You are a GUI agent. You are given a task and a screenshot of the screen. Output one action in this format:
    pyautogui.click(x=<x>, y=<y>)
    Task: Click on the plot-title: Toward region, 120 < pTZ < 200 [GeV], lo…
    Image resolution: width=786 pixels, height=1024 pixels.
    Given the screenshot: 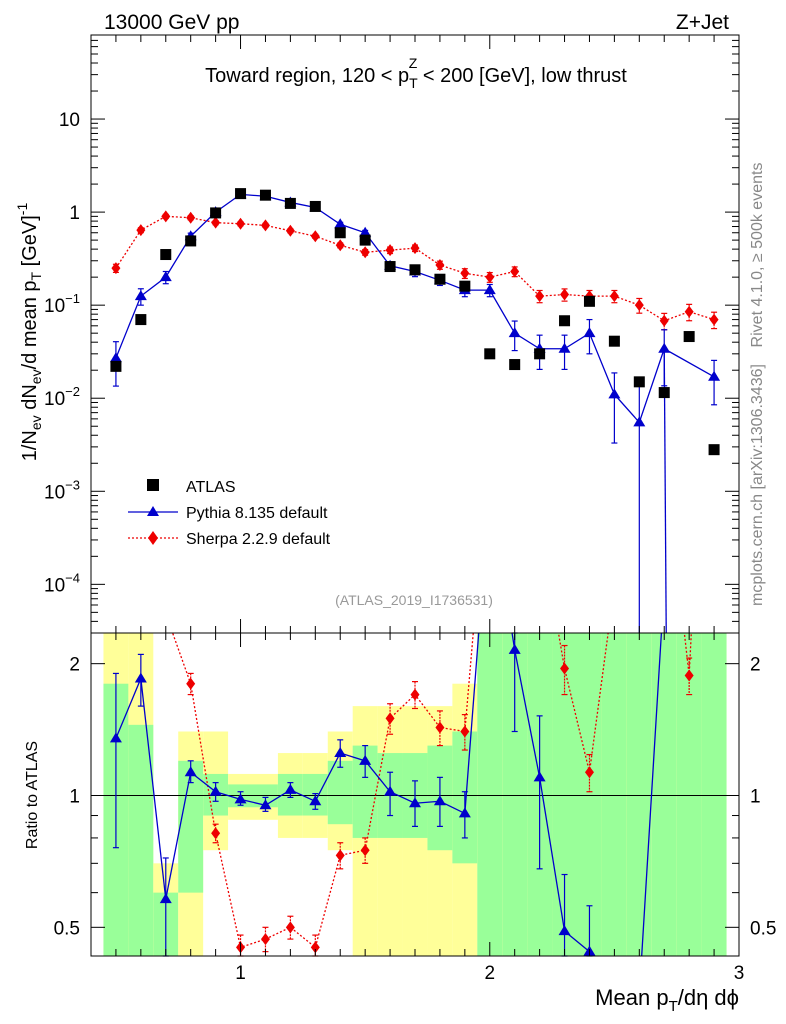 What is the action you would take?
    pyautogui.click(x=416, y=73)
    